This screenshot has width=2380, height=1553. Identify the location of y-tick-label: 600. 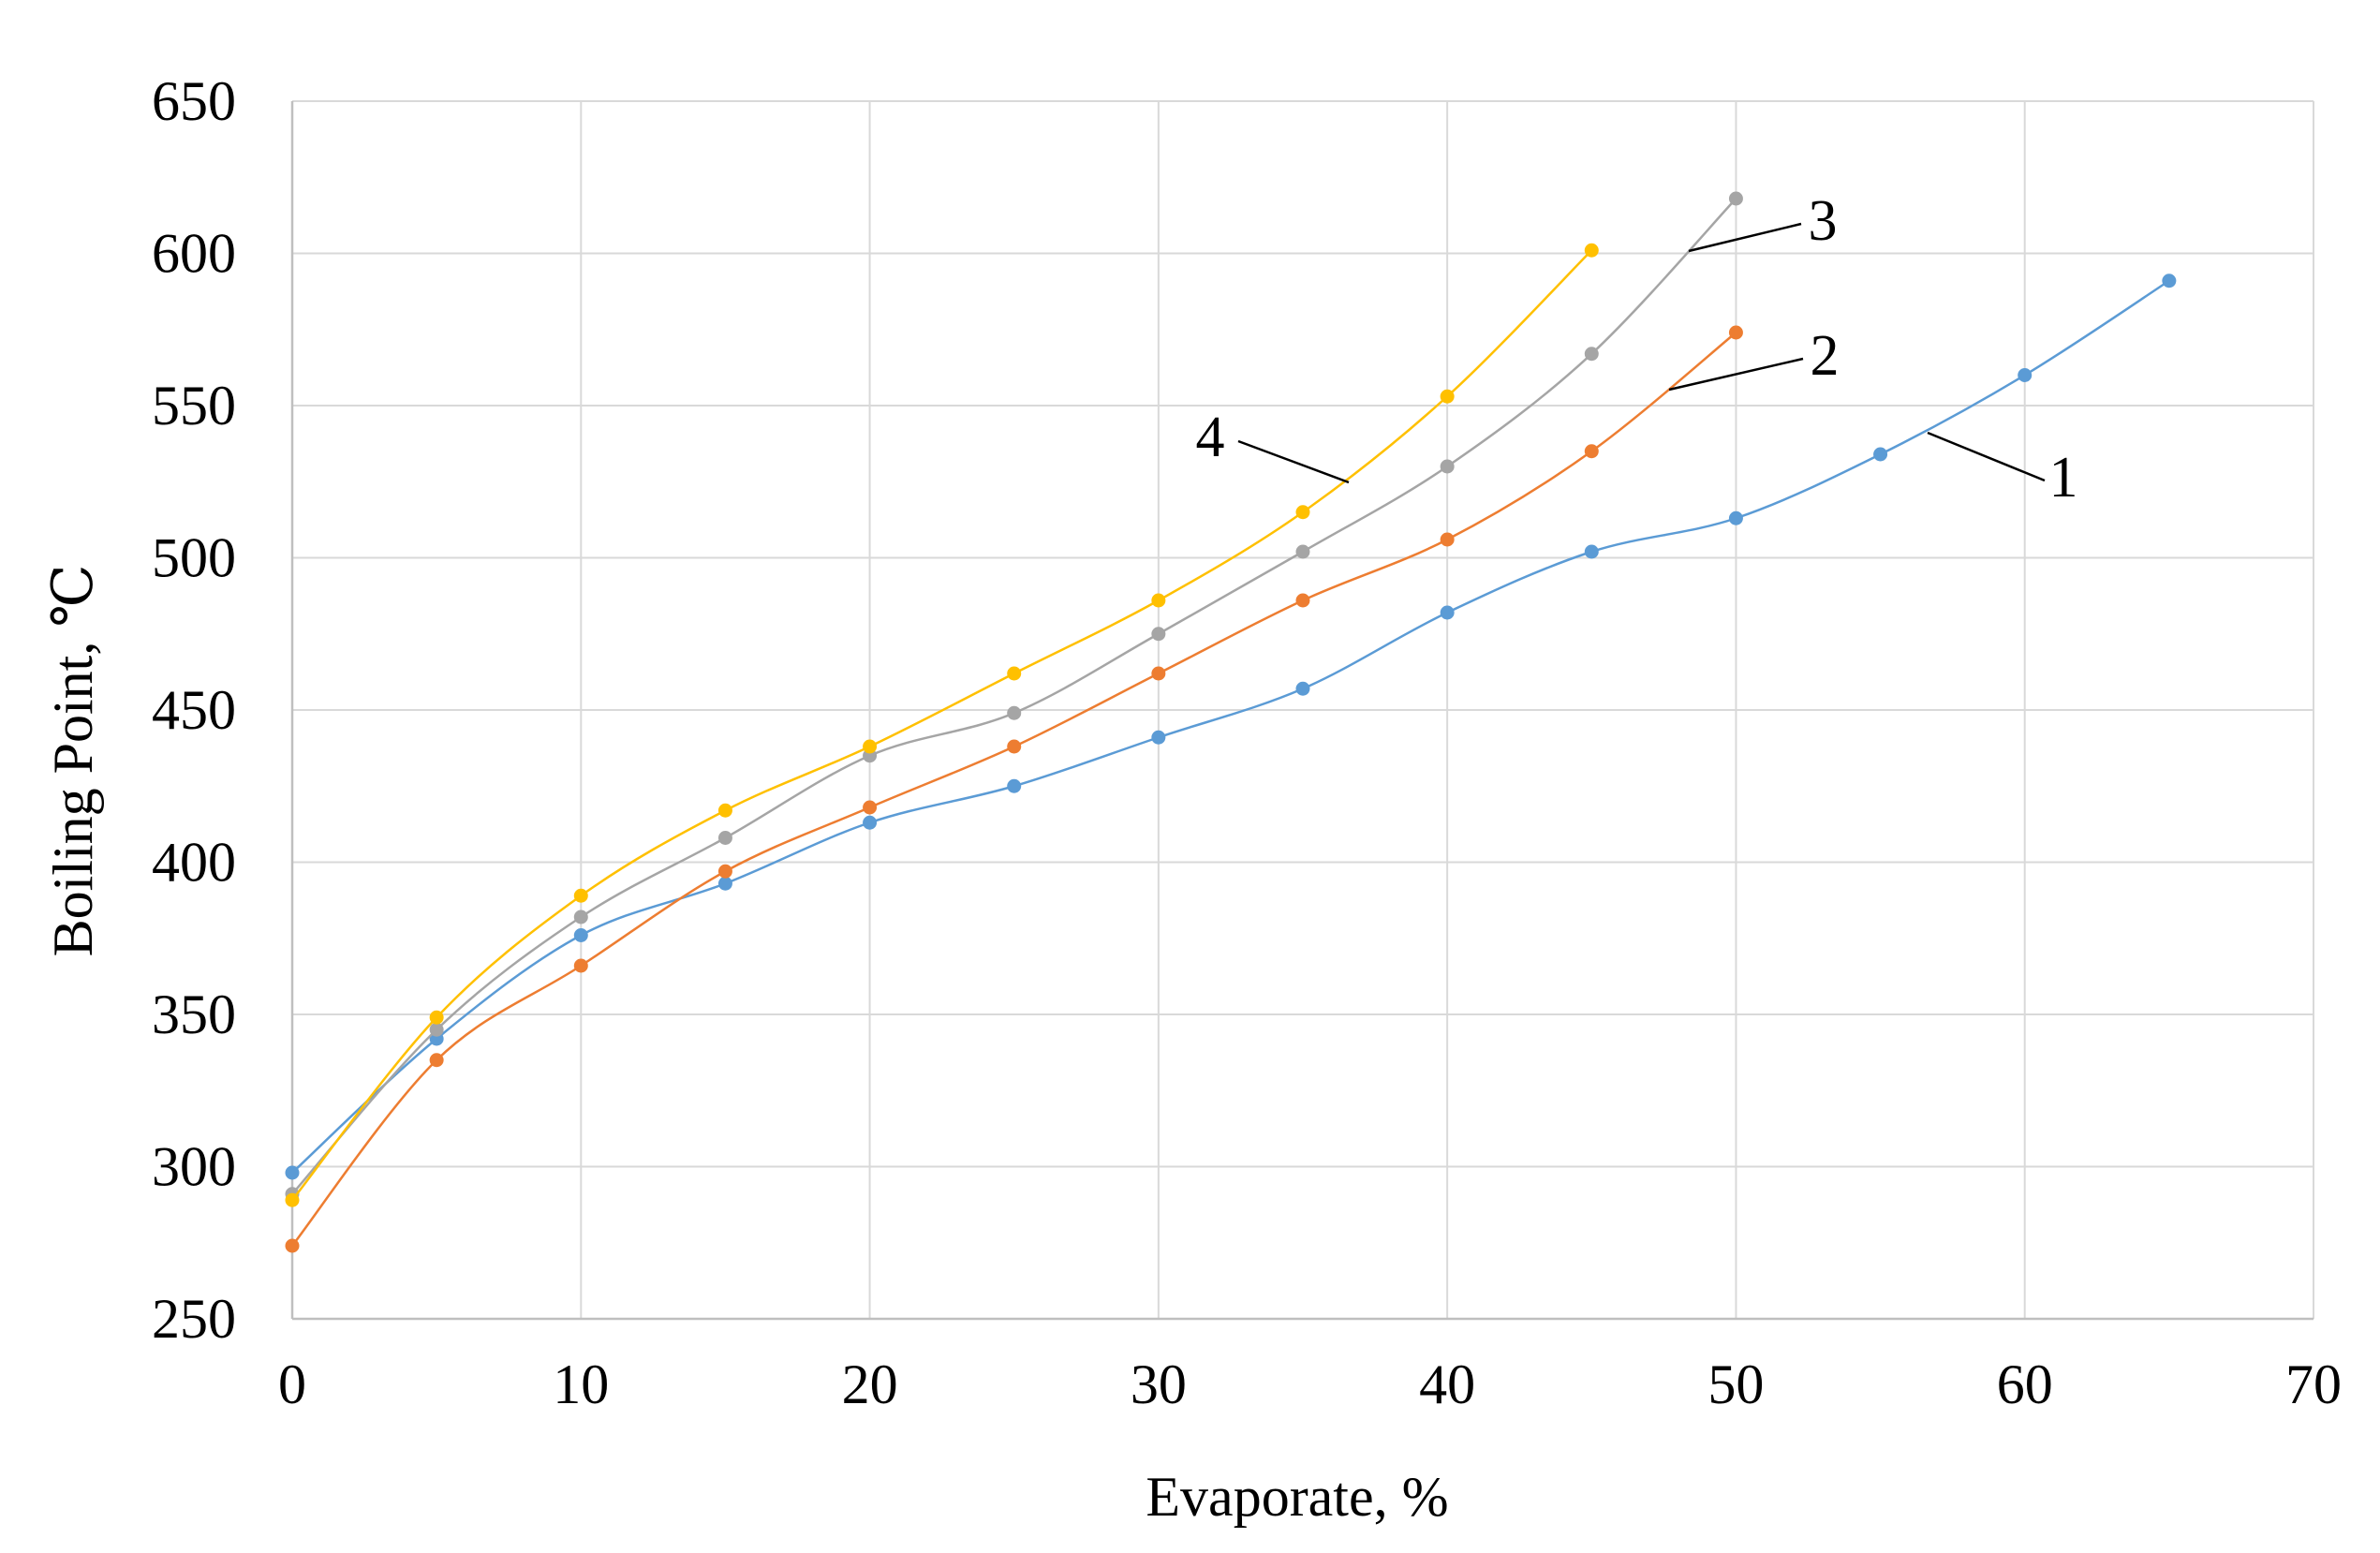
(194, 254).